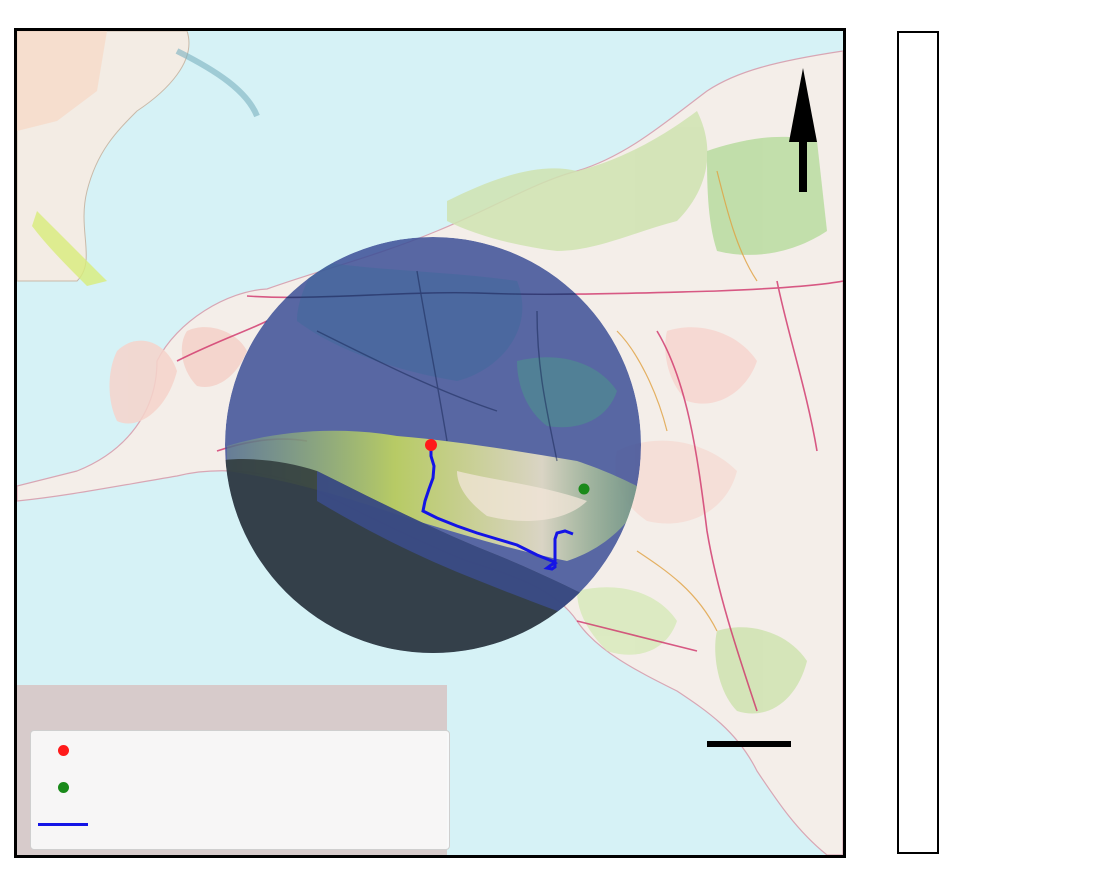  Describe the element at coordinates (918, 442) in the screenshot. I see `elevation-colorbar` at that location.